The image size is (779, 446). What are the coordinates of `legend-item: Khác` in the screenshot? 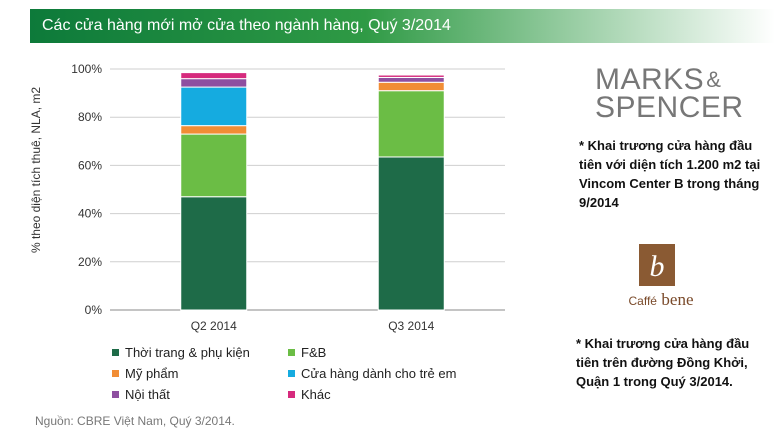 It's located at (309, 394).